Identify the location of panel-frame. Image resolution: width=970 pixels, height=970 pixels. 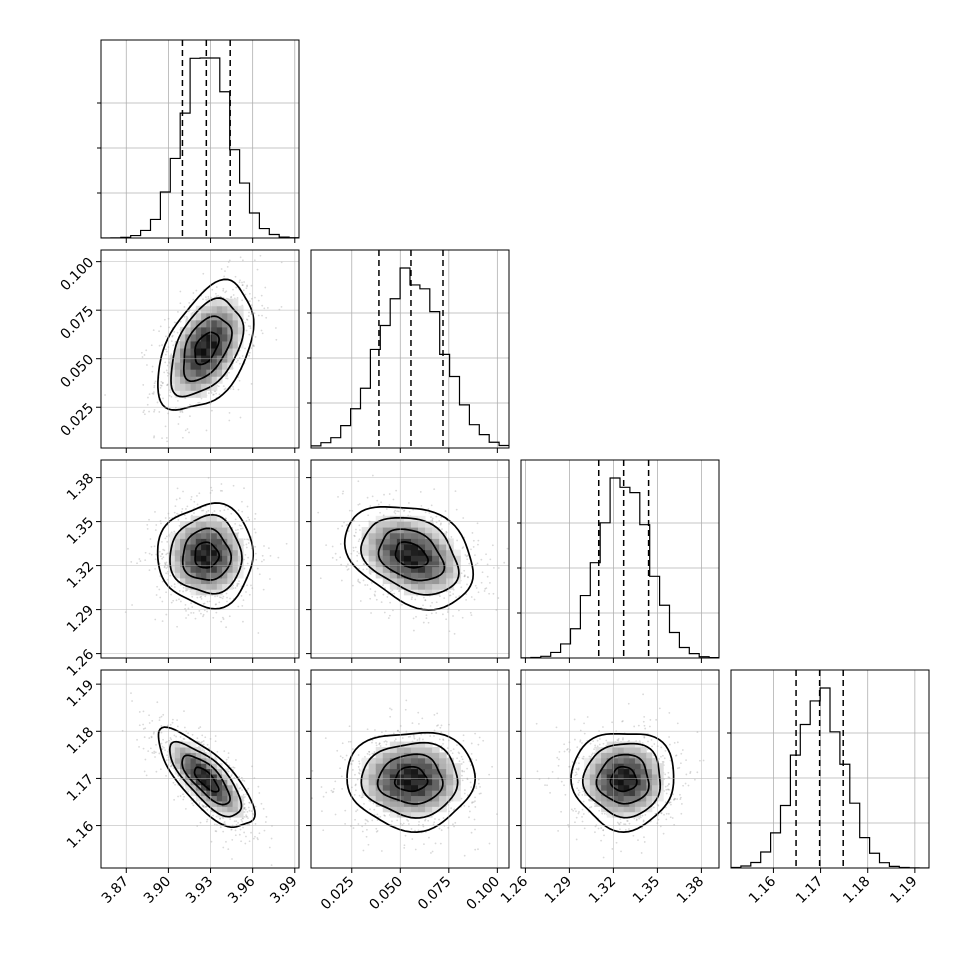
(200, 559).